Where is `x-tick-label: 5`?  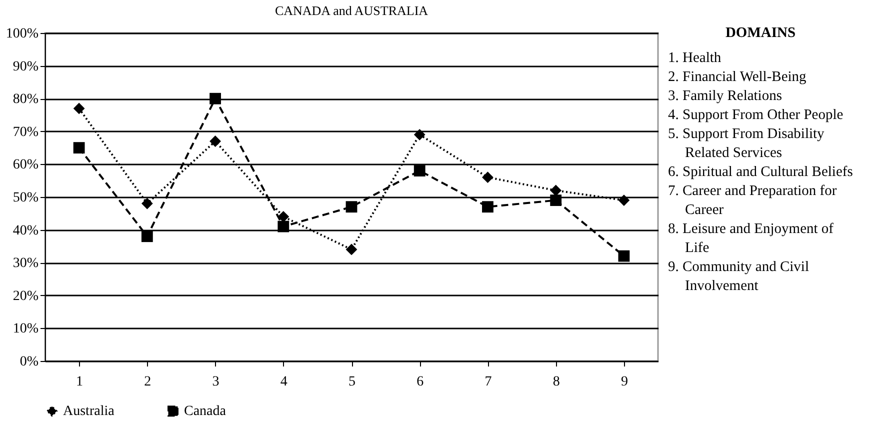 x-tick-label: 5 is located at coordinates (352, 382).